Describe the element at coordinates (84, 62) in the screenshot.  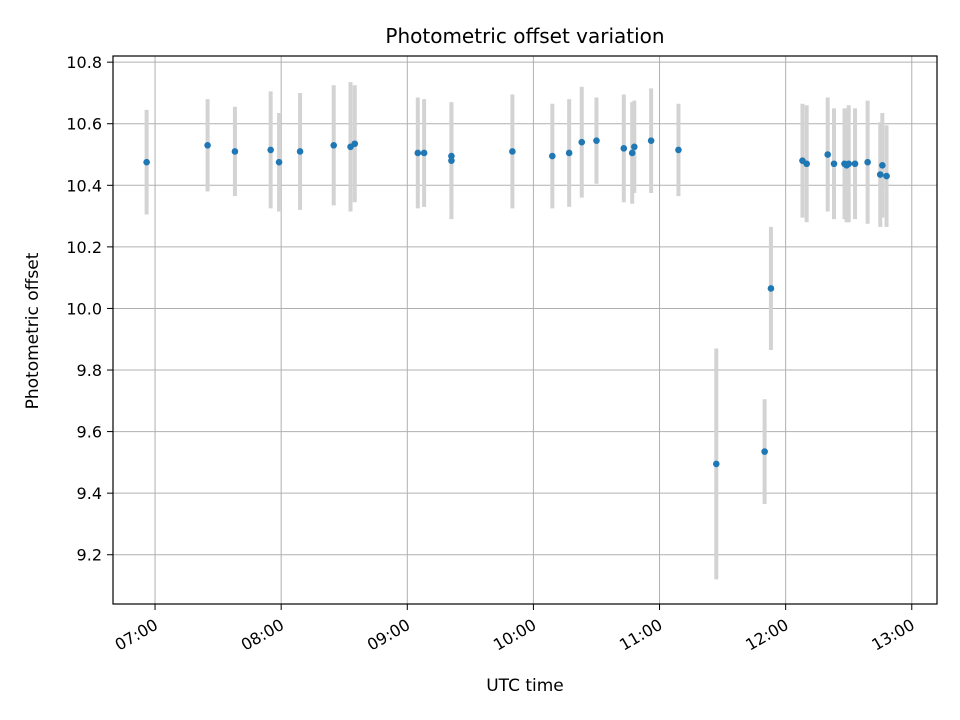
I see `y-tick-label: 10.8` at that location.